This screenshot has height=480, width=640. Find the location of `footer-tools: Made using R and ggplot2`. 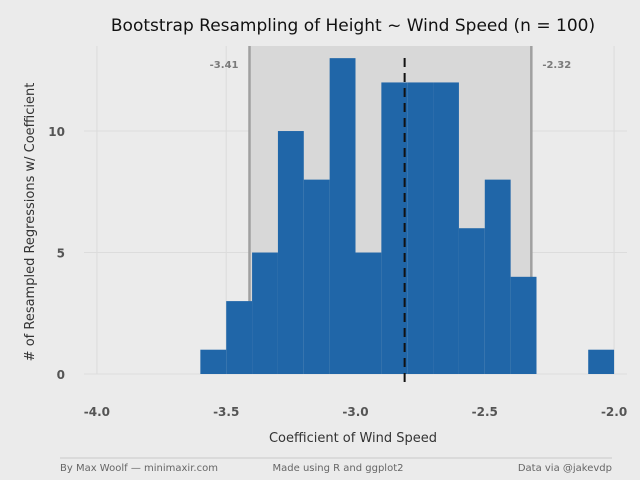

footer-tools: Made using R and ggplot2 is located at coordinates (338, 468).